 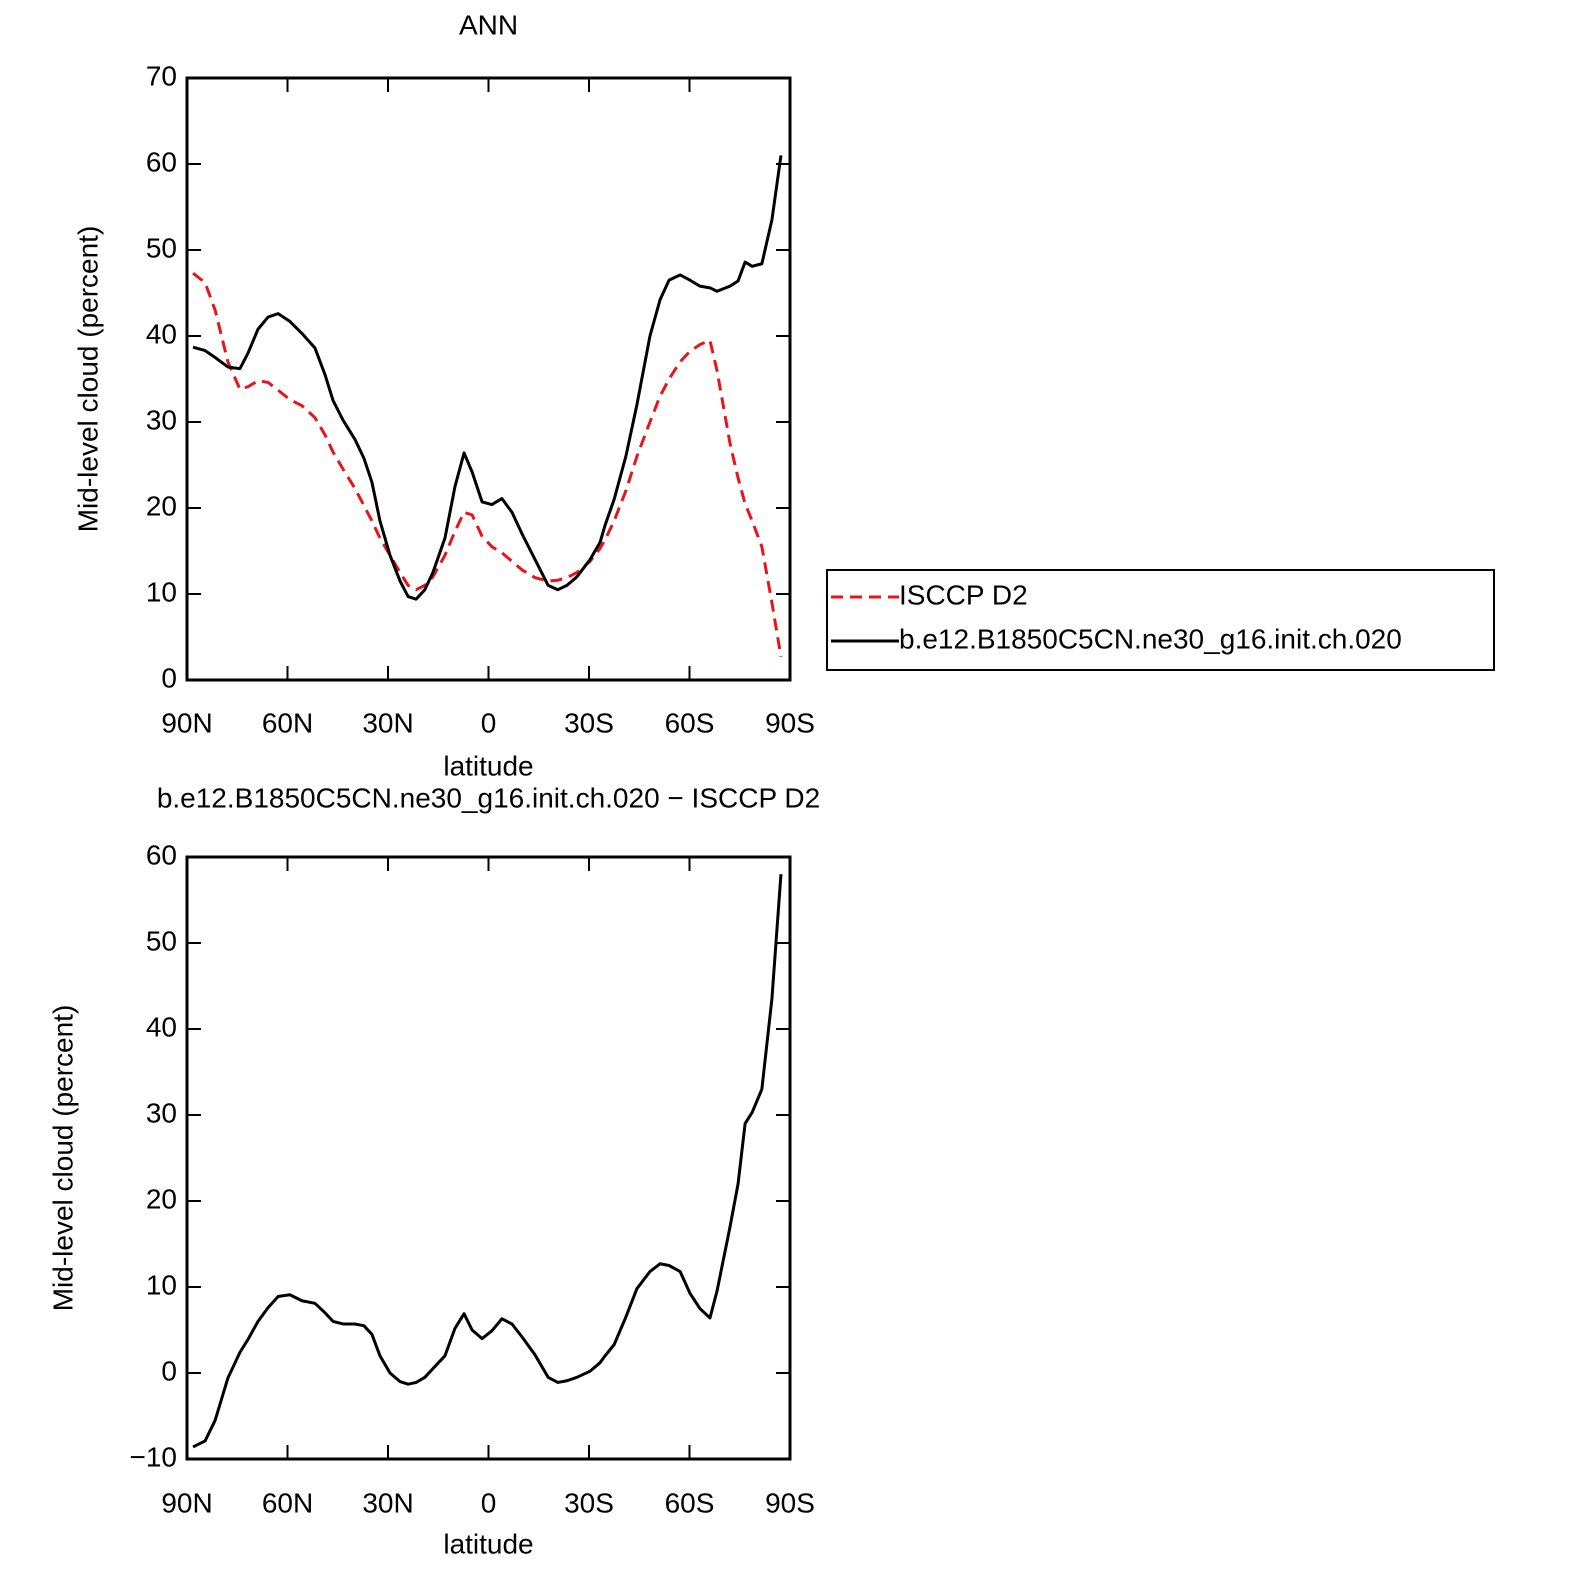 I want to click on chart-title: ANN, so click(x=488, y=24).